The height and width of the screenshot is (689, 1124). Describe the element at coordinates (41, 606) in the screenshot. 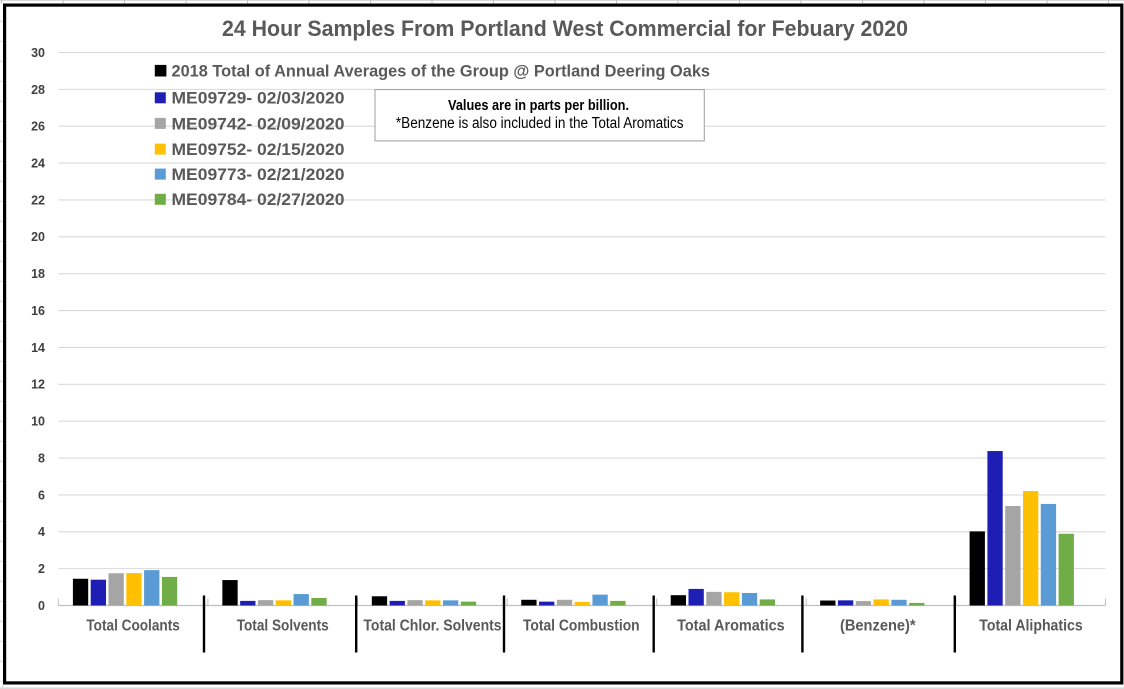

I see `svg-text: 0` at that location.